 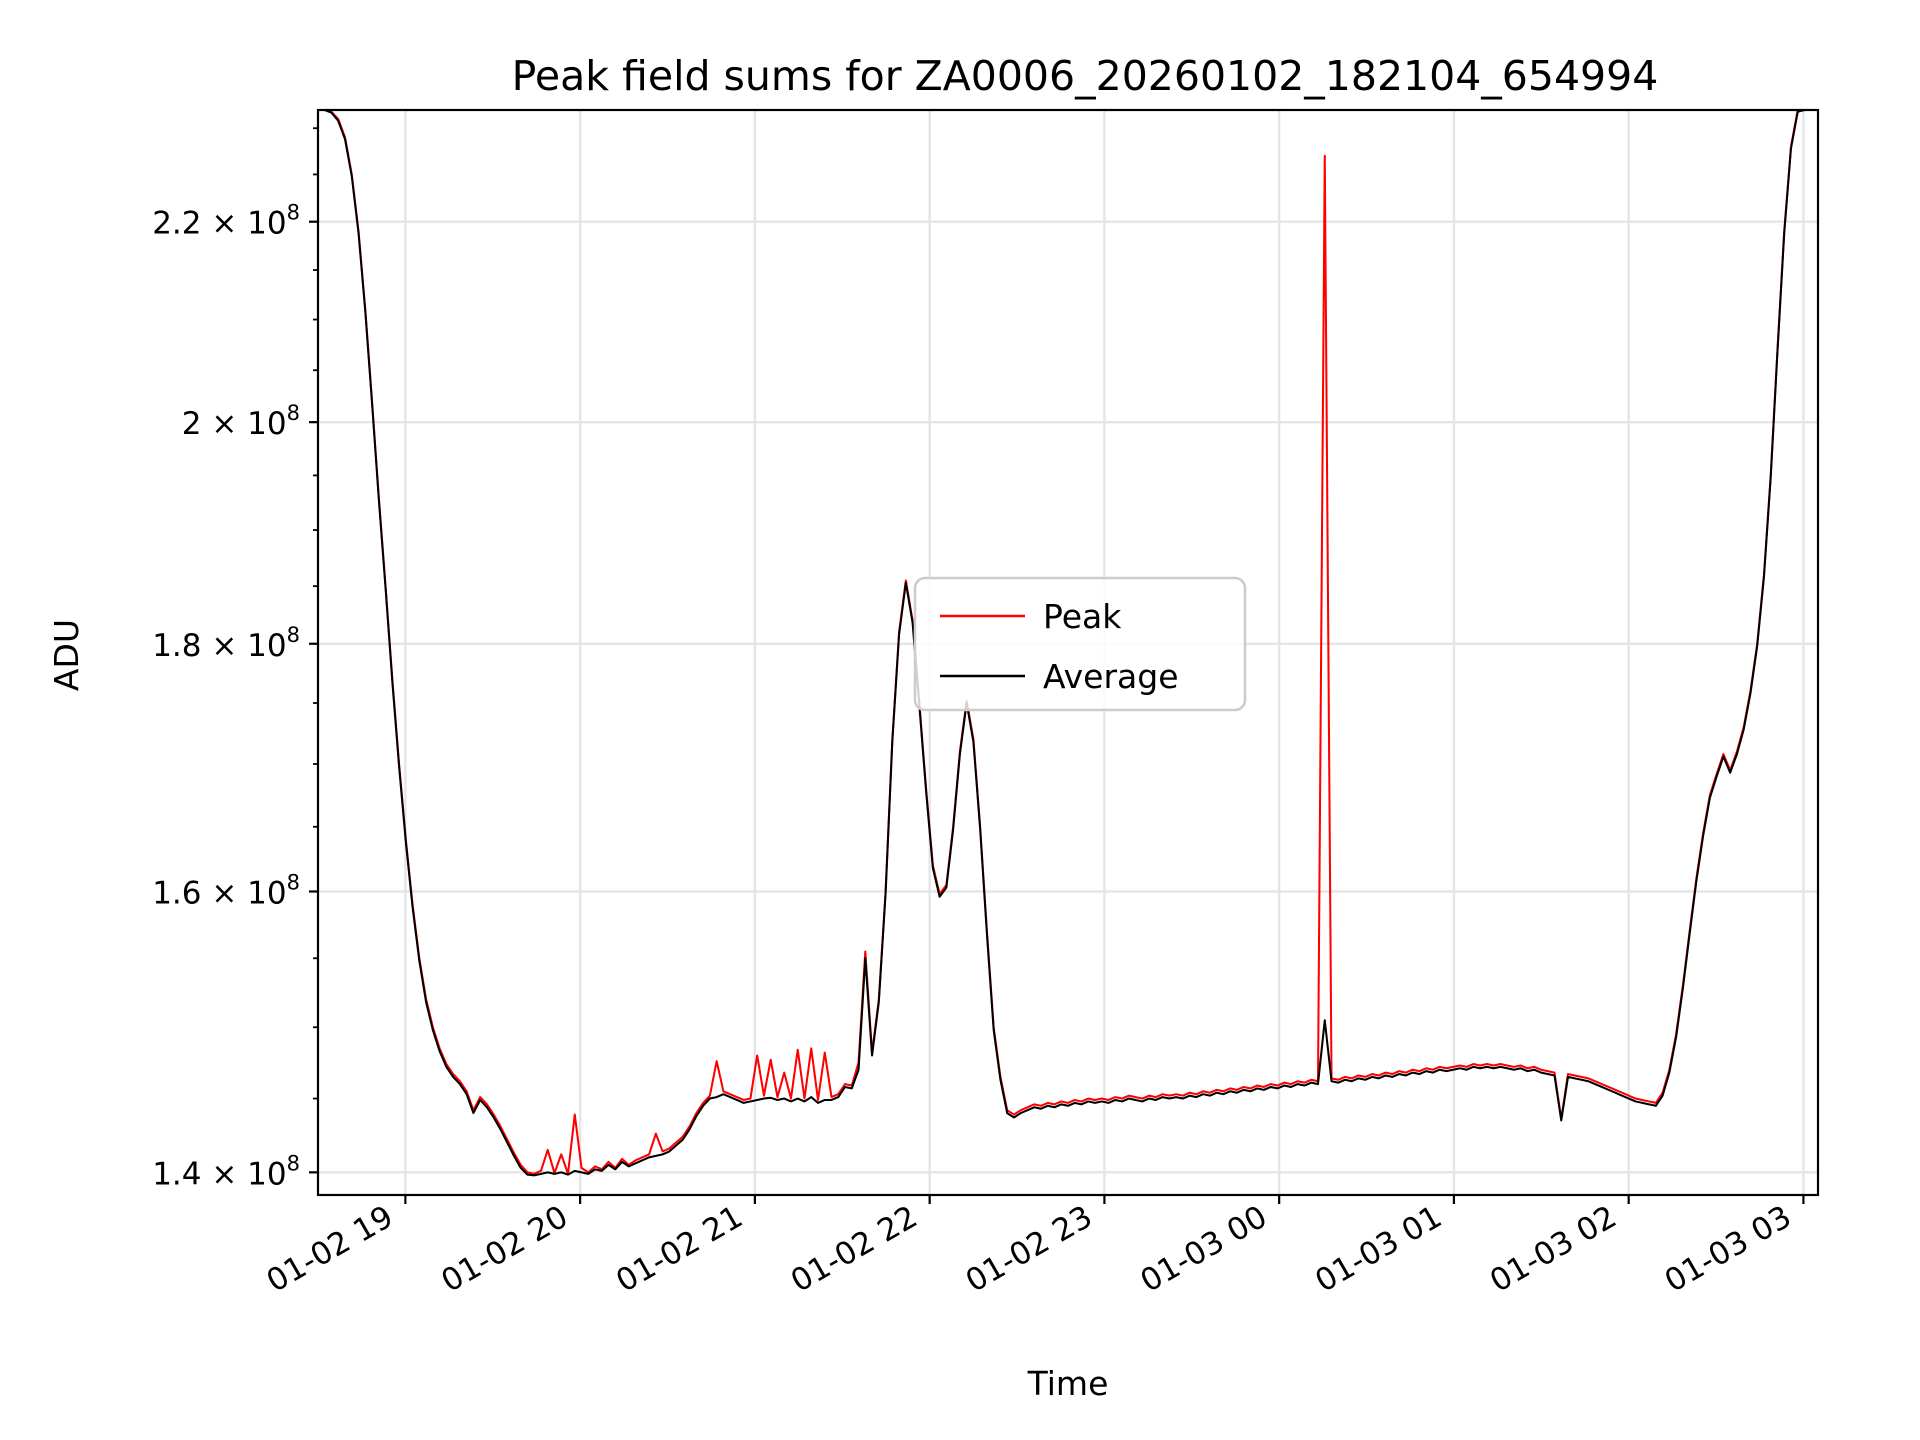 What do you see at coordinates (315, 613) in the screenshot?
I see `y-minor-tick-marks` at bounding box center [315, 613].